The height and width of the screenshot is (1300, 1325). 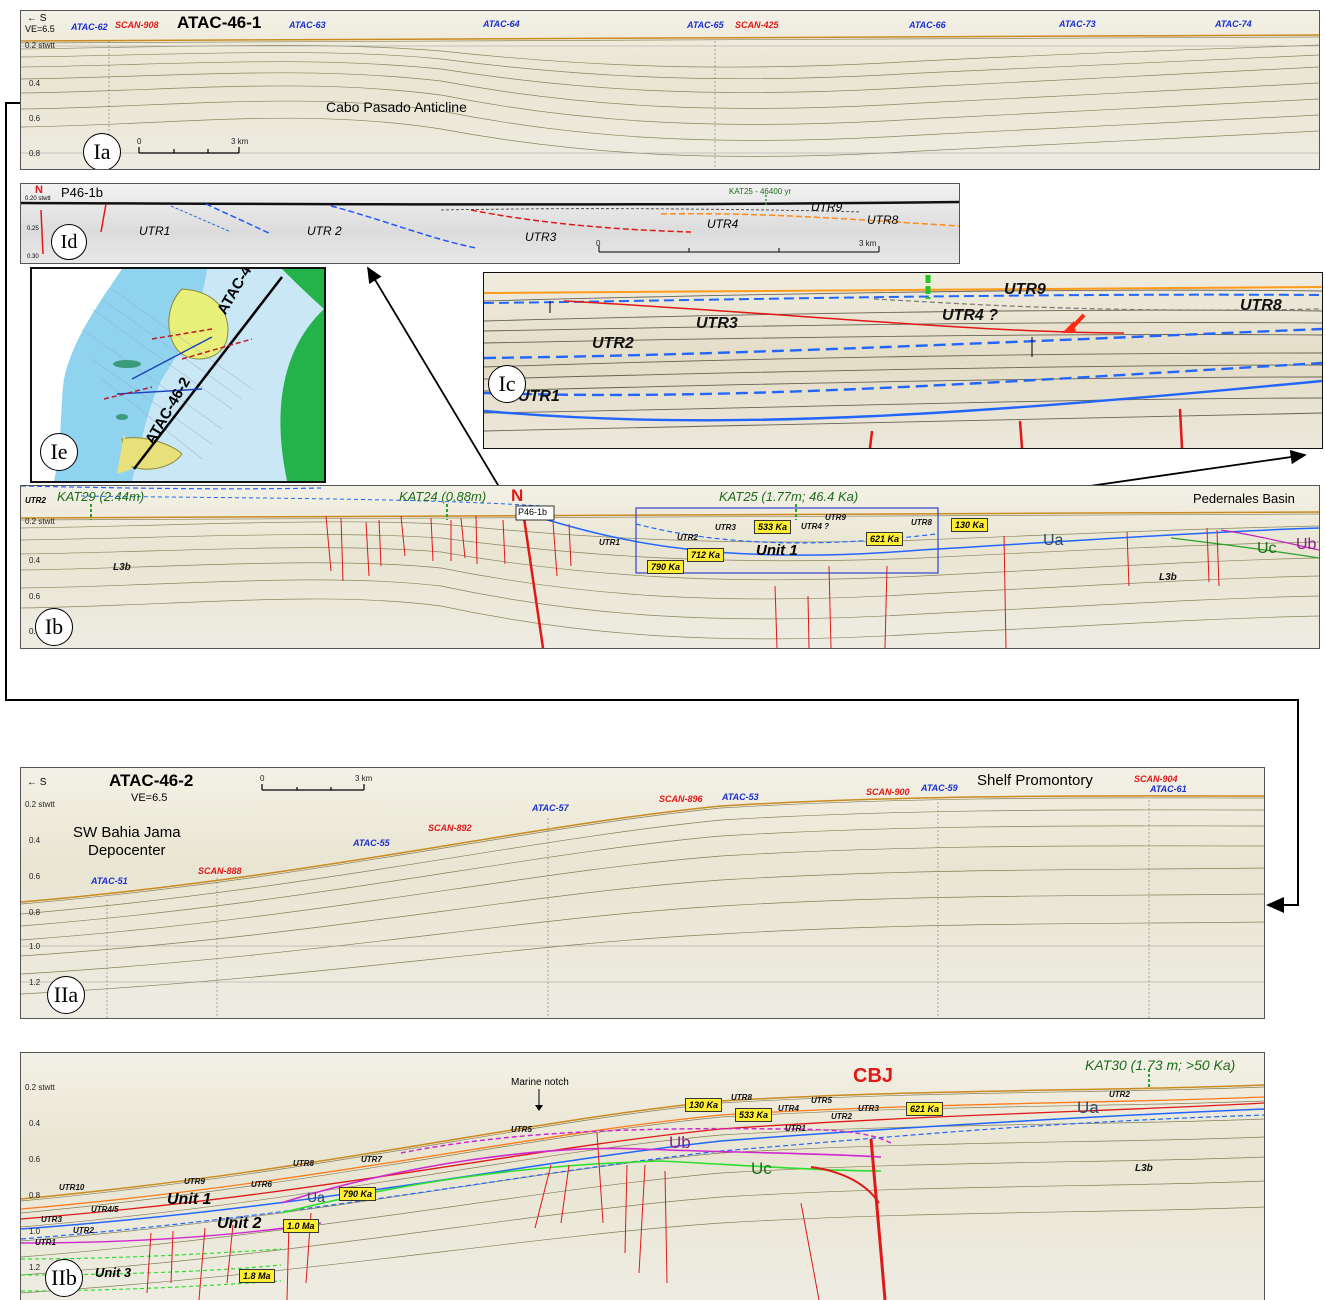 What do you see at coordinates (681, 799) in the screenshot?
I see `well-label: SCAN-896` at bounding box center [681, 799].